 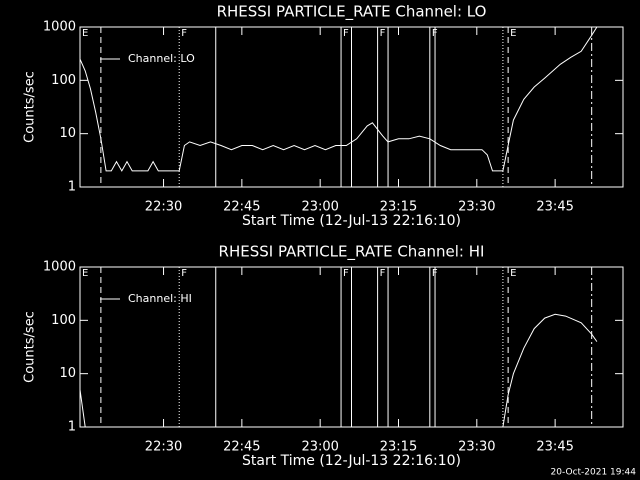 What do you see at coordinates (352, 12) in the screenshot?
I see `chart-title: RHESSI PARTICLE_RATE Channel: LO` at bounding box center [352, 12].